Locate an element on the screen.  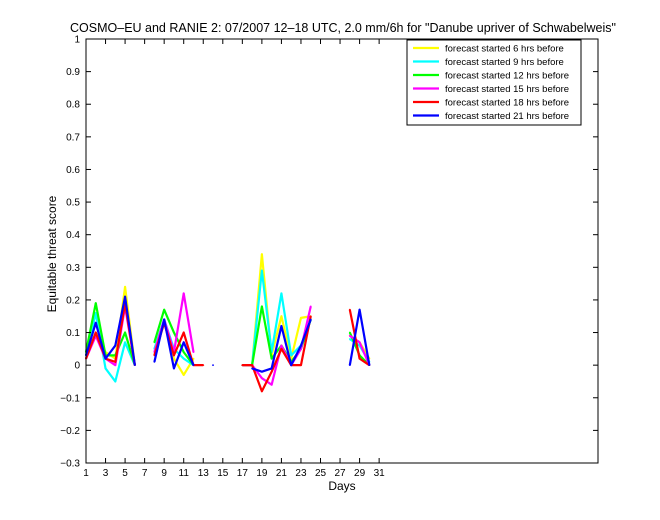
legend-entry: forecast started 15 hrs before is located at coordinates (491, 89).